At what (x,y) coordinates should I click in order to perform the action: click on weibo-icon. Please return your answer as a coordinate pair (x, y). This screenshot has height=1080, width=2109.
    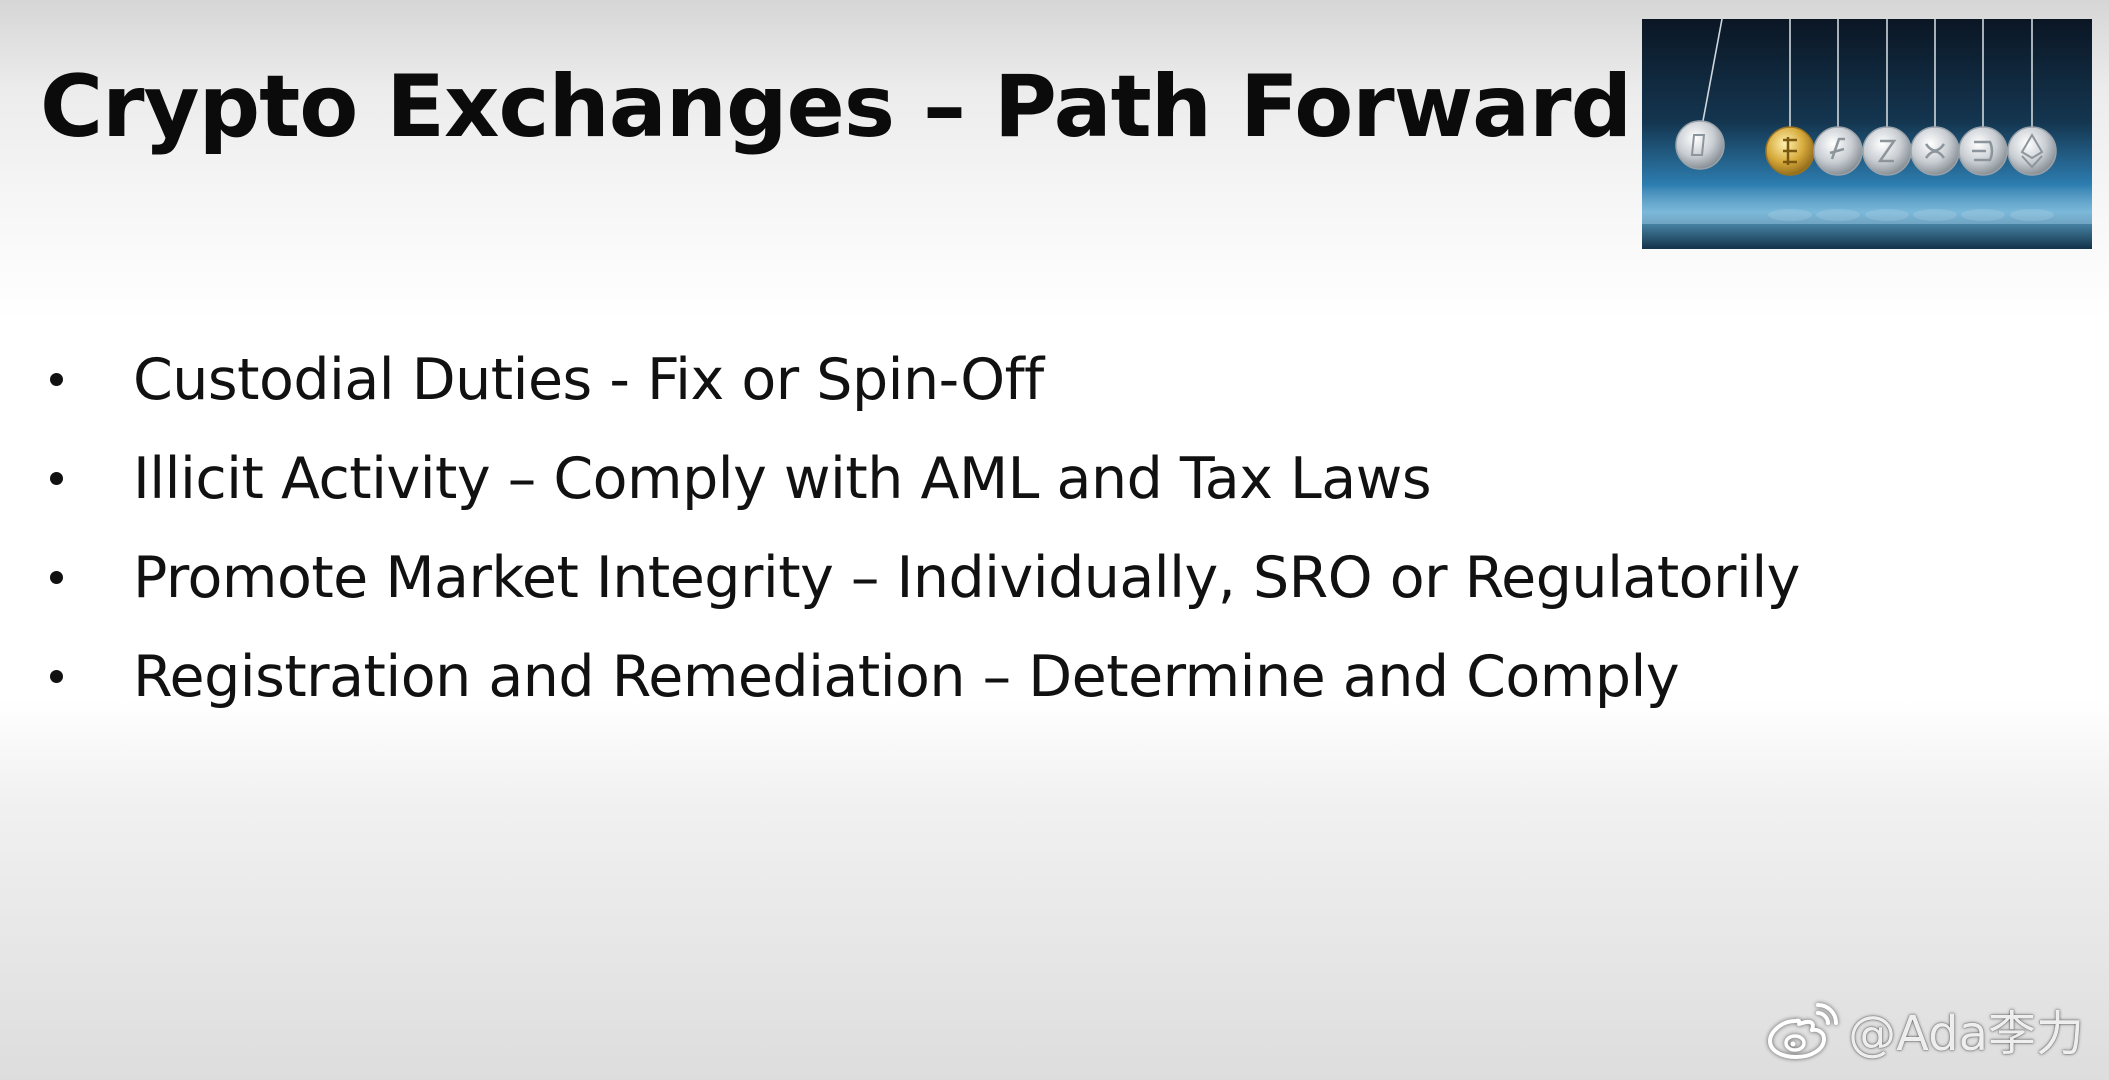
    Looking at the image, I should click on (1802, 1029).